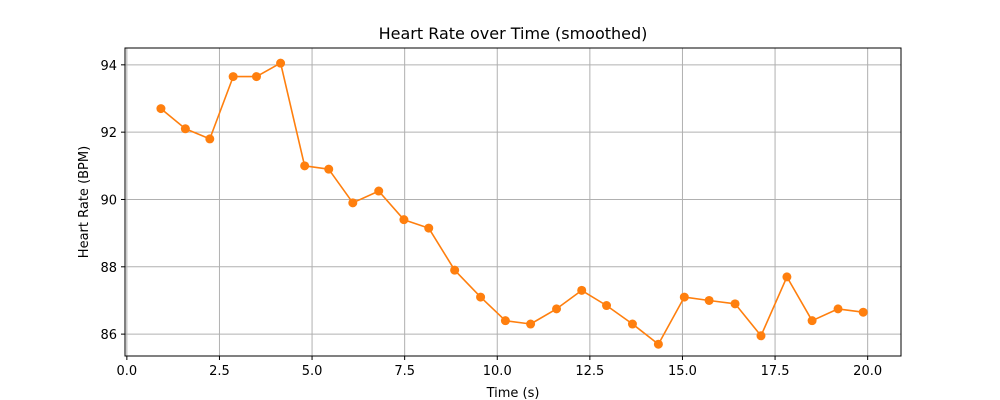 The image size is (1000, 400). What do you see at coordinates (497, 371) in the screenshot?
I see `x-tick-label: 10.0` at bounding box center [497, 371].